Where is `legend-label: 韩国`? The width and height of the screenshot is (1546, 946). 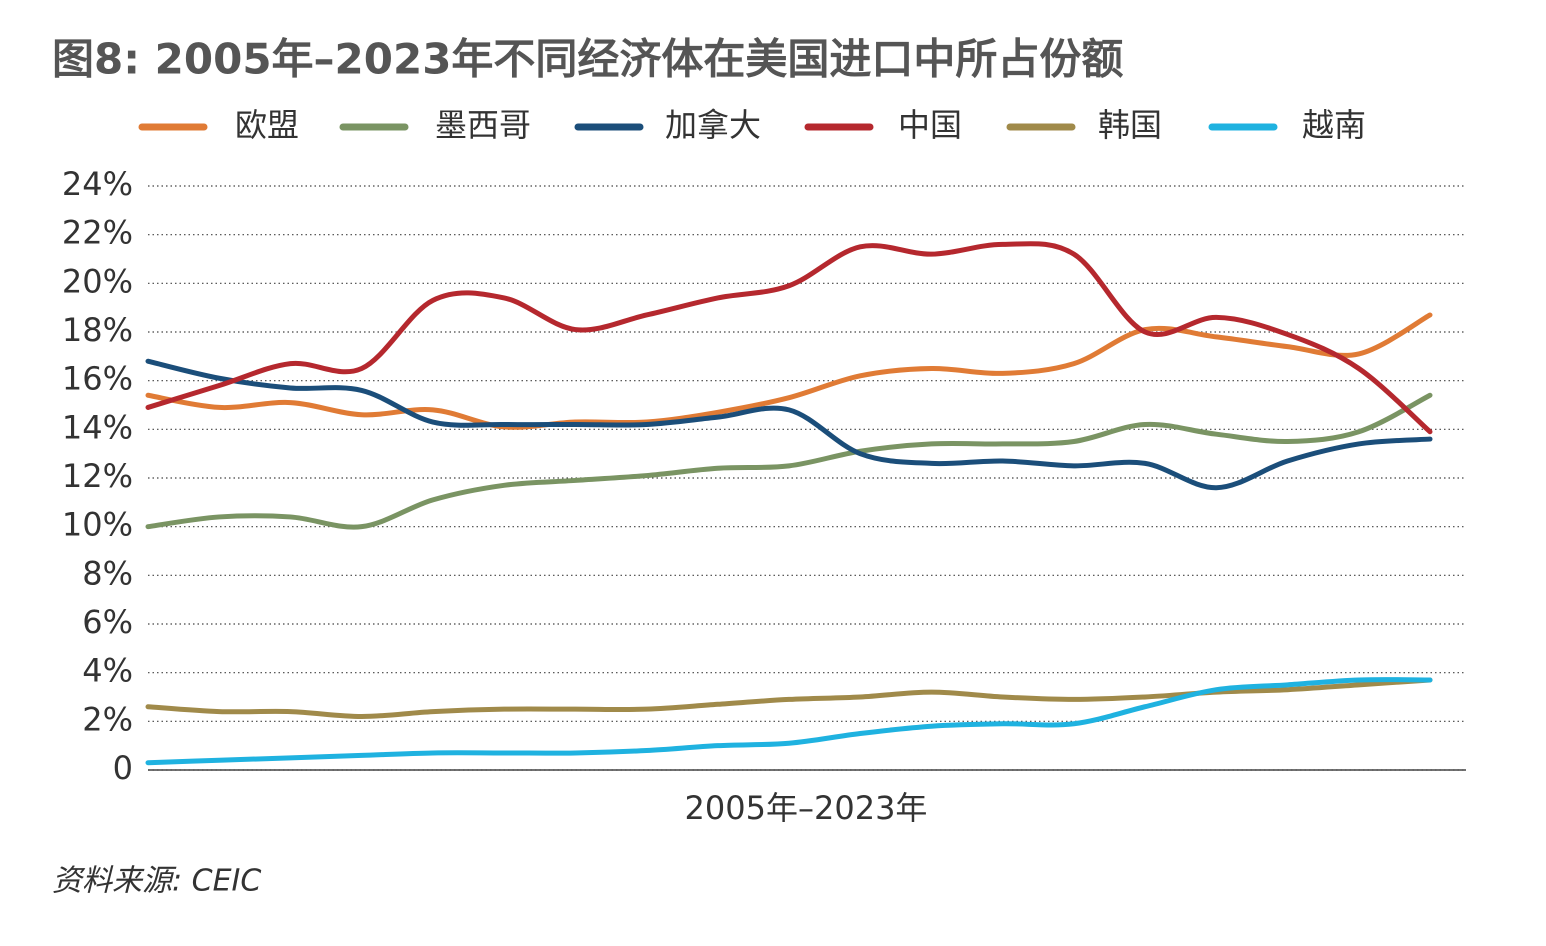 legend-label: 韩国 is located at coordinates (1130, 125).